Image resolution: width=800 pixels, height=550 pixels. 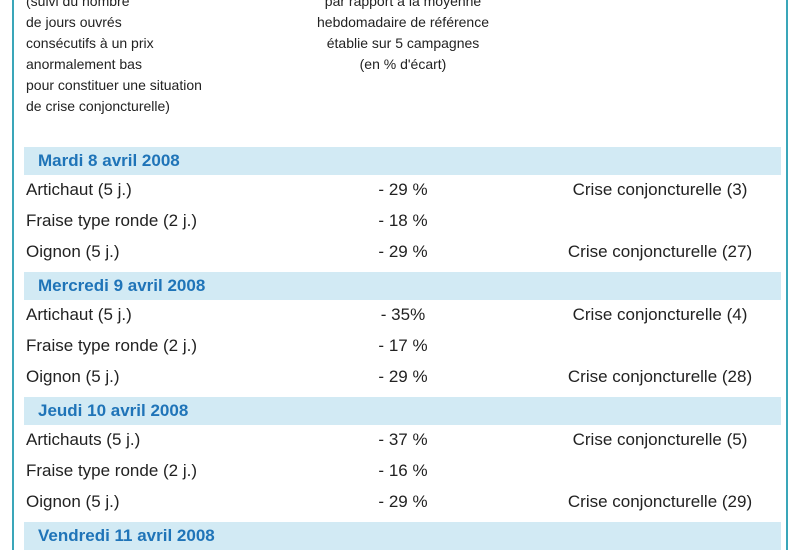 What do you see at coordinates (403, 220) in the screenshot?
I see `percent: - 18 %` at bounding box center [403, 220].